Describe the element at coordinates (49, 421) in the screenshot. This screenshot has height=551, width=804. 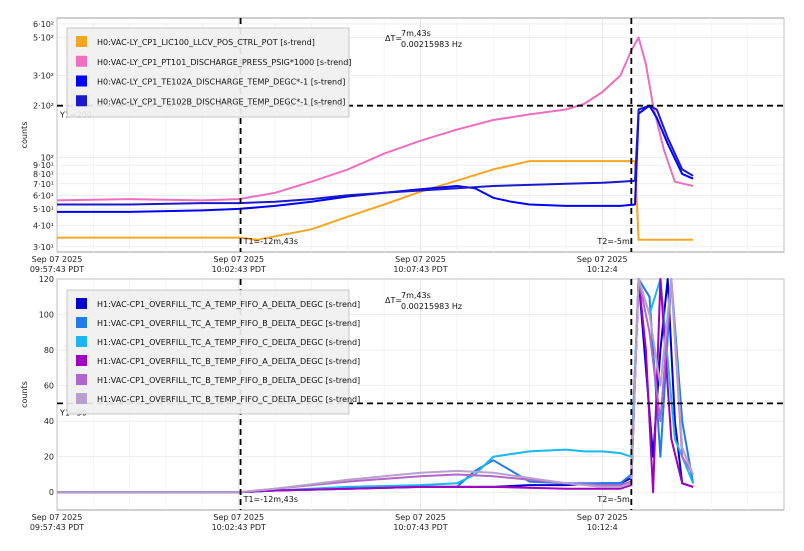
I see `y-tick-label: 40` at that location.